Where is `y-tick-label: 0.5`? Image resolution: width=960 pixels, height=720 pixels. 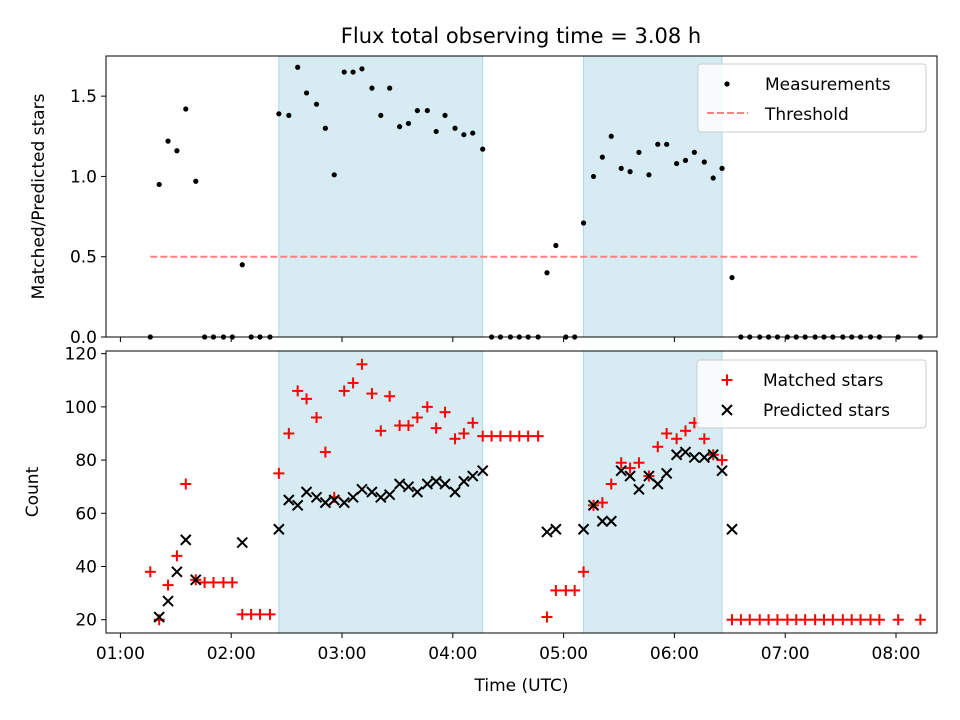 y-tick-label: 0.5 is located at coordinates (83, 258).